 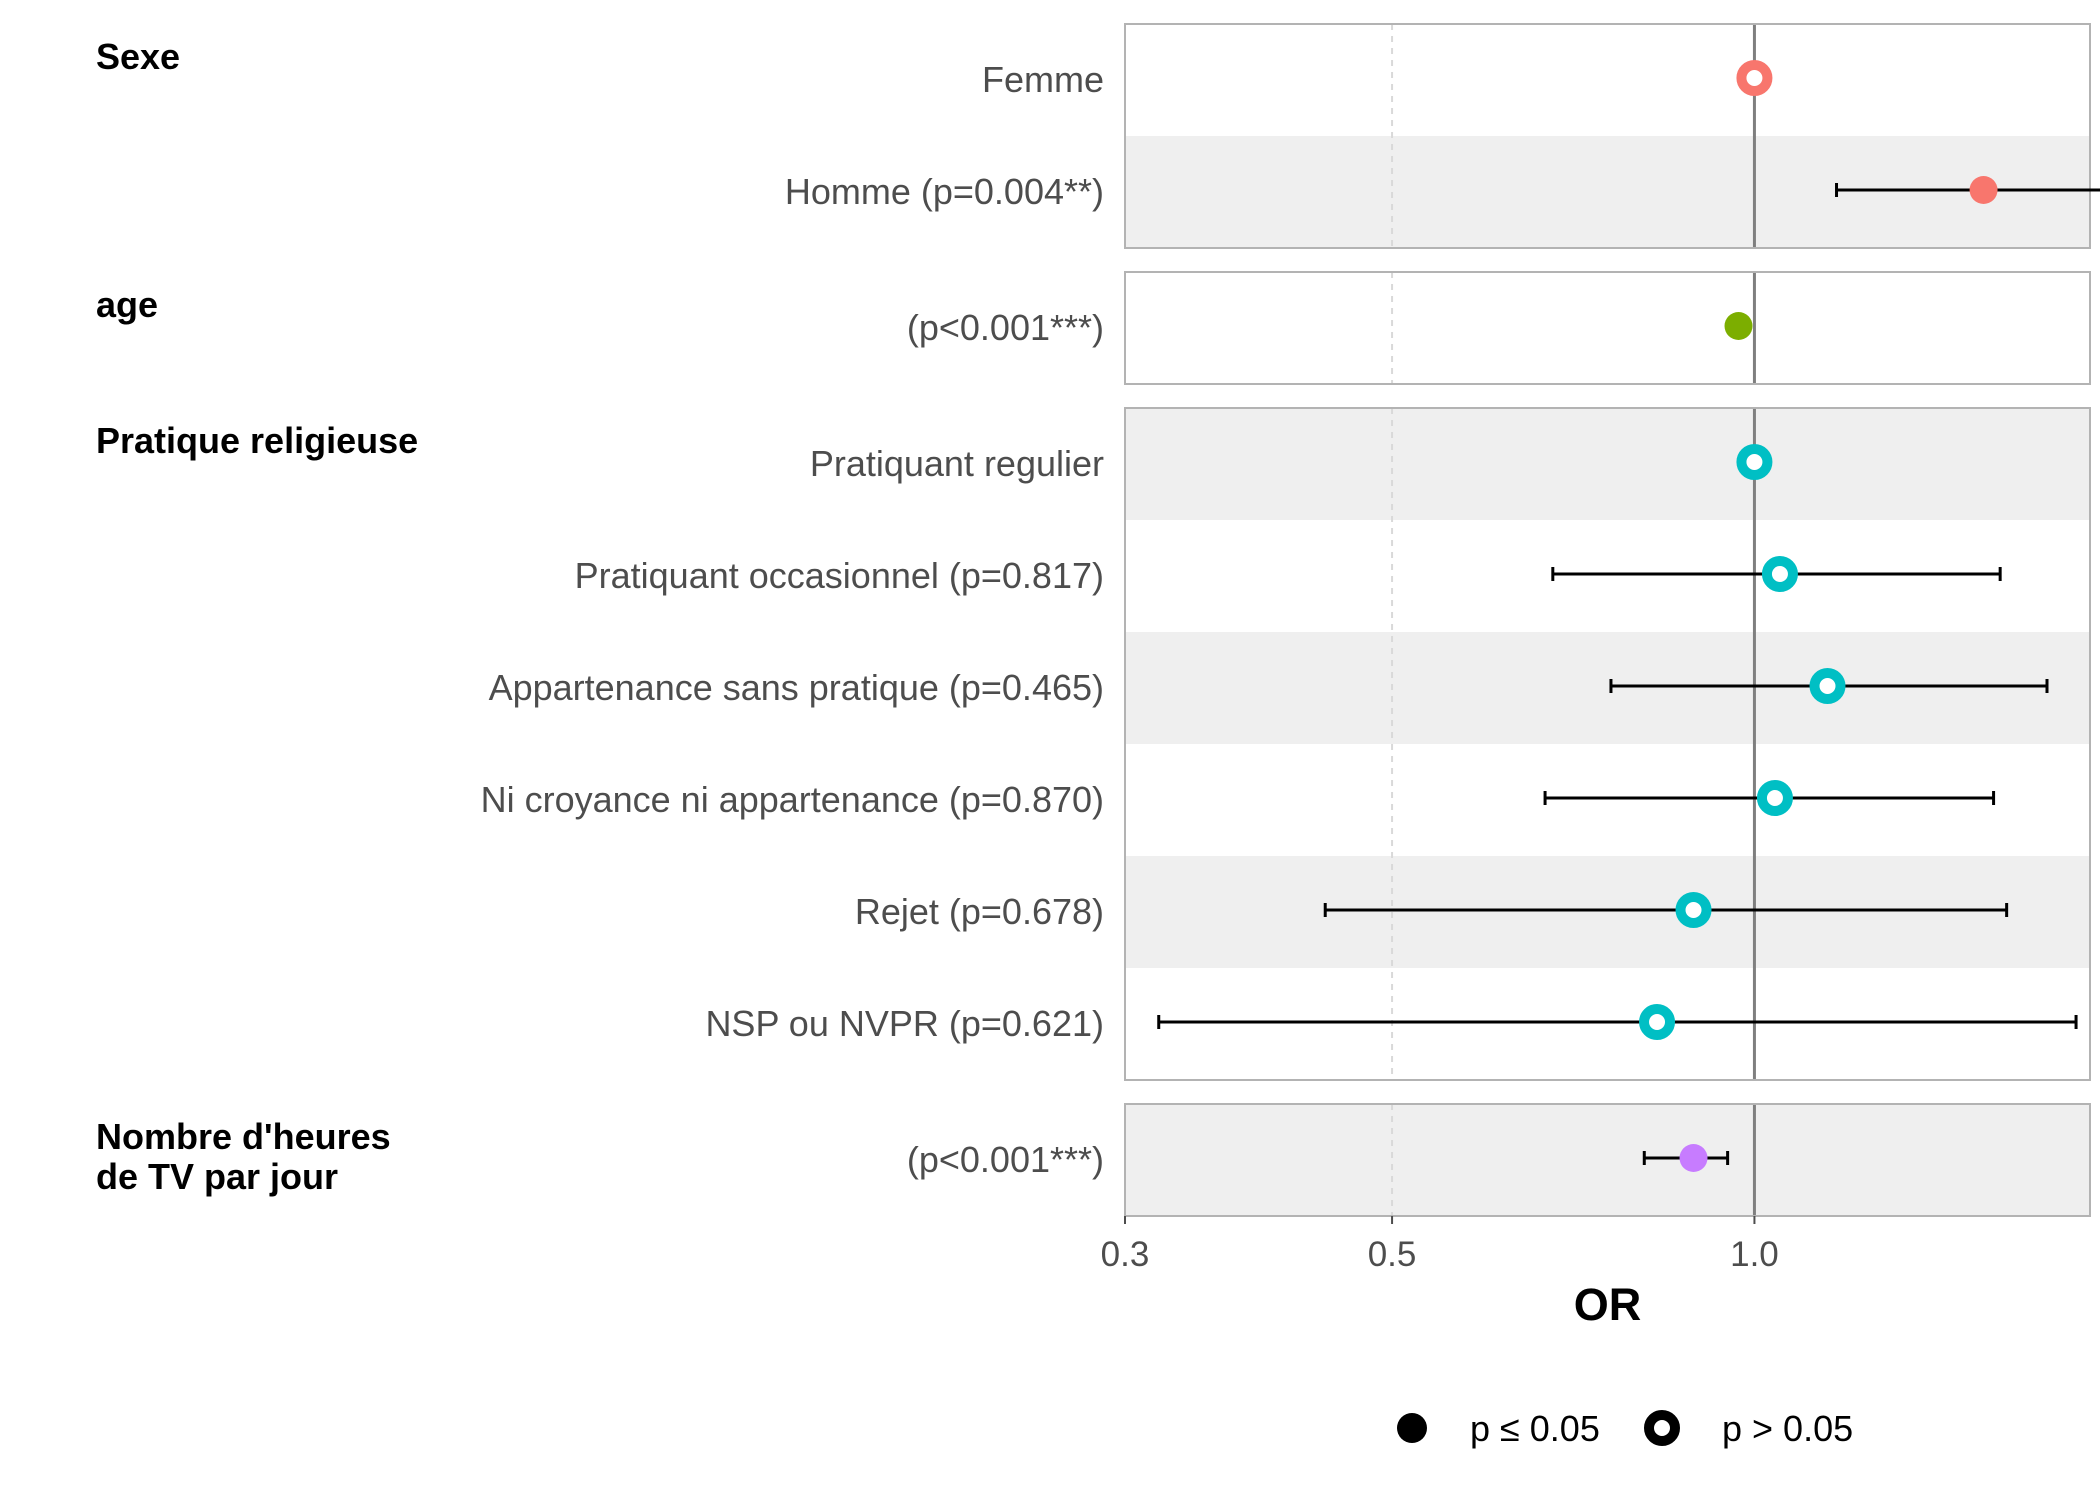 I want to click on group-label: Sexe, so click(x=138, y=56).